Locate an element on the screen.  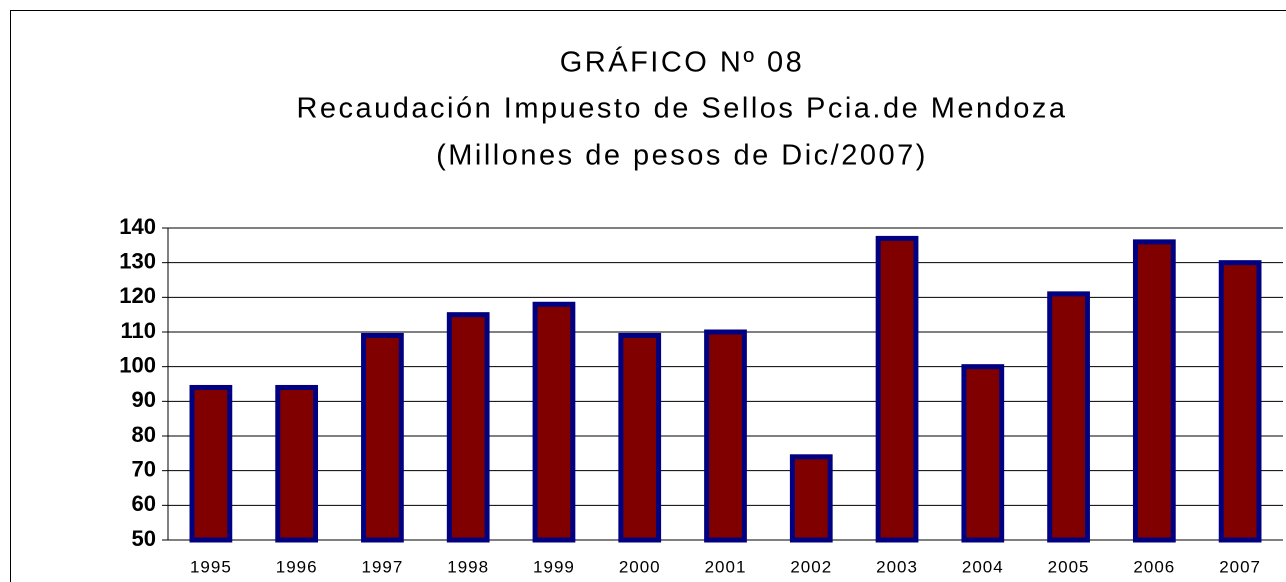
y-tick-label: 90 is located at coordinates (144, 399).